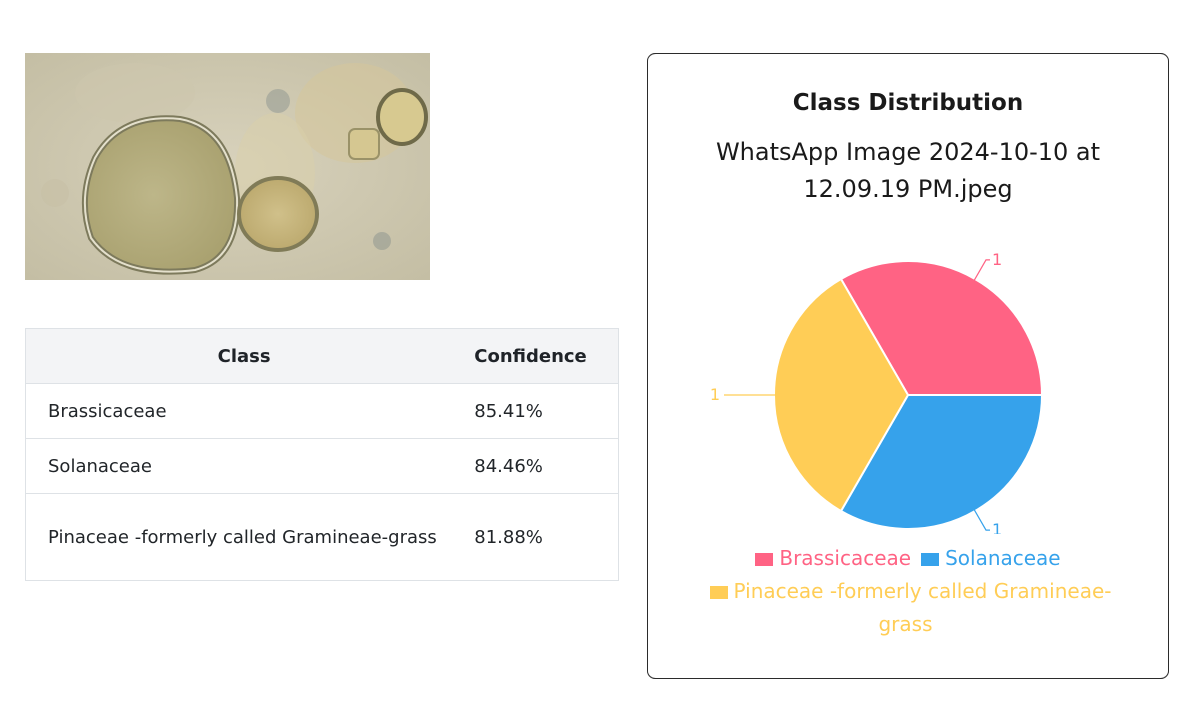 The width and height of the screenshot is (1193, 701). Describe the element at coordinates (997, 527) in the screenshot. I see `data-label-2: 1` at that location.